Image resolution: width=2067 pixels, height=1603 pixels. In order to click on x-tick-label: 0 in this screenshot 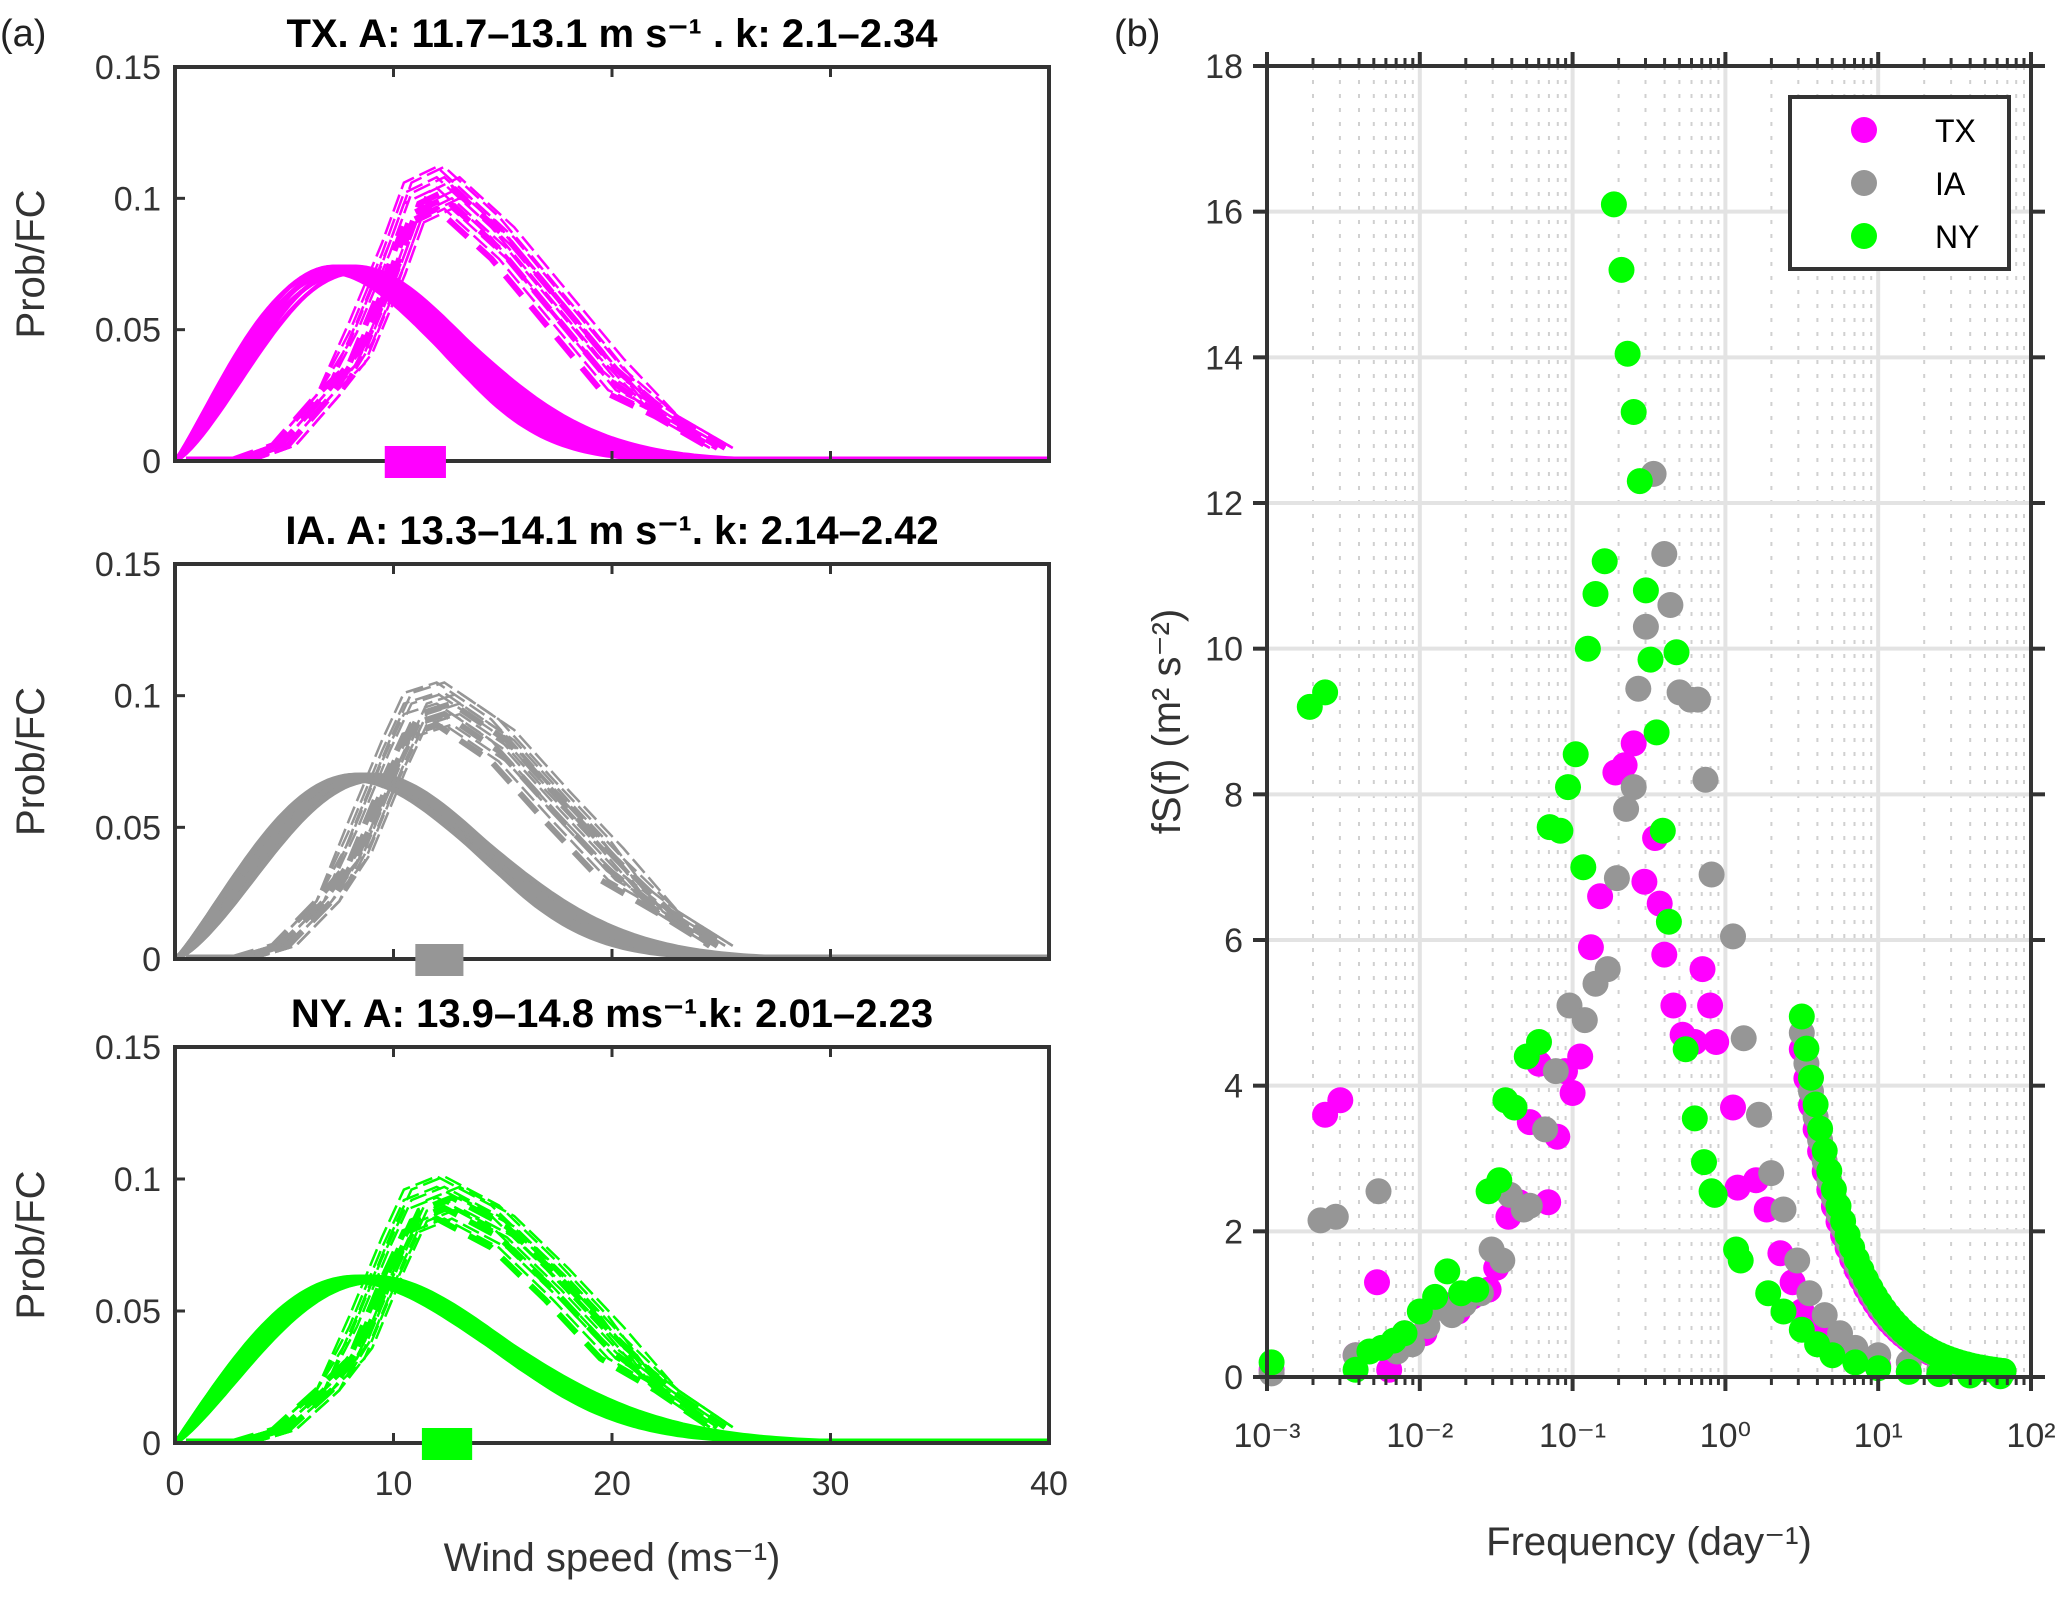, I will do `click(175, 1484)`.